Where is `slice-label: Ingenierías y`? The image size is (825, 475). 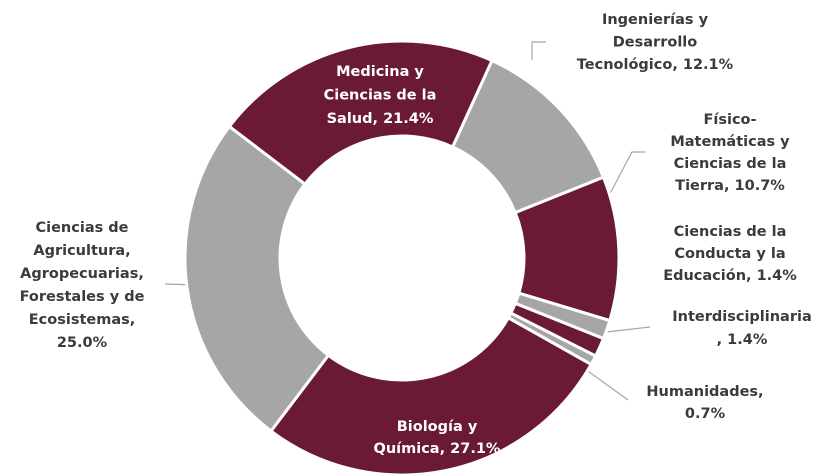 slice-label: Ingenierías y is located at coordinates (655, 20).